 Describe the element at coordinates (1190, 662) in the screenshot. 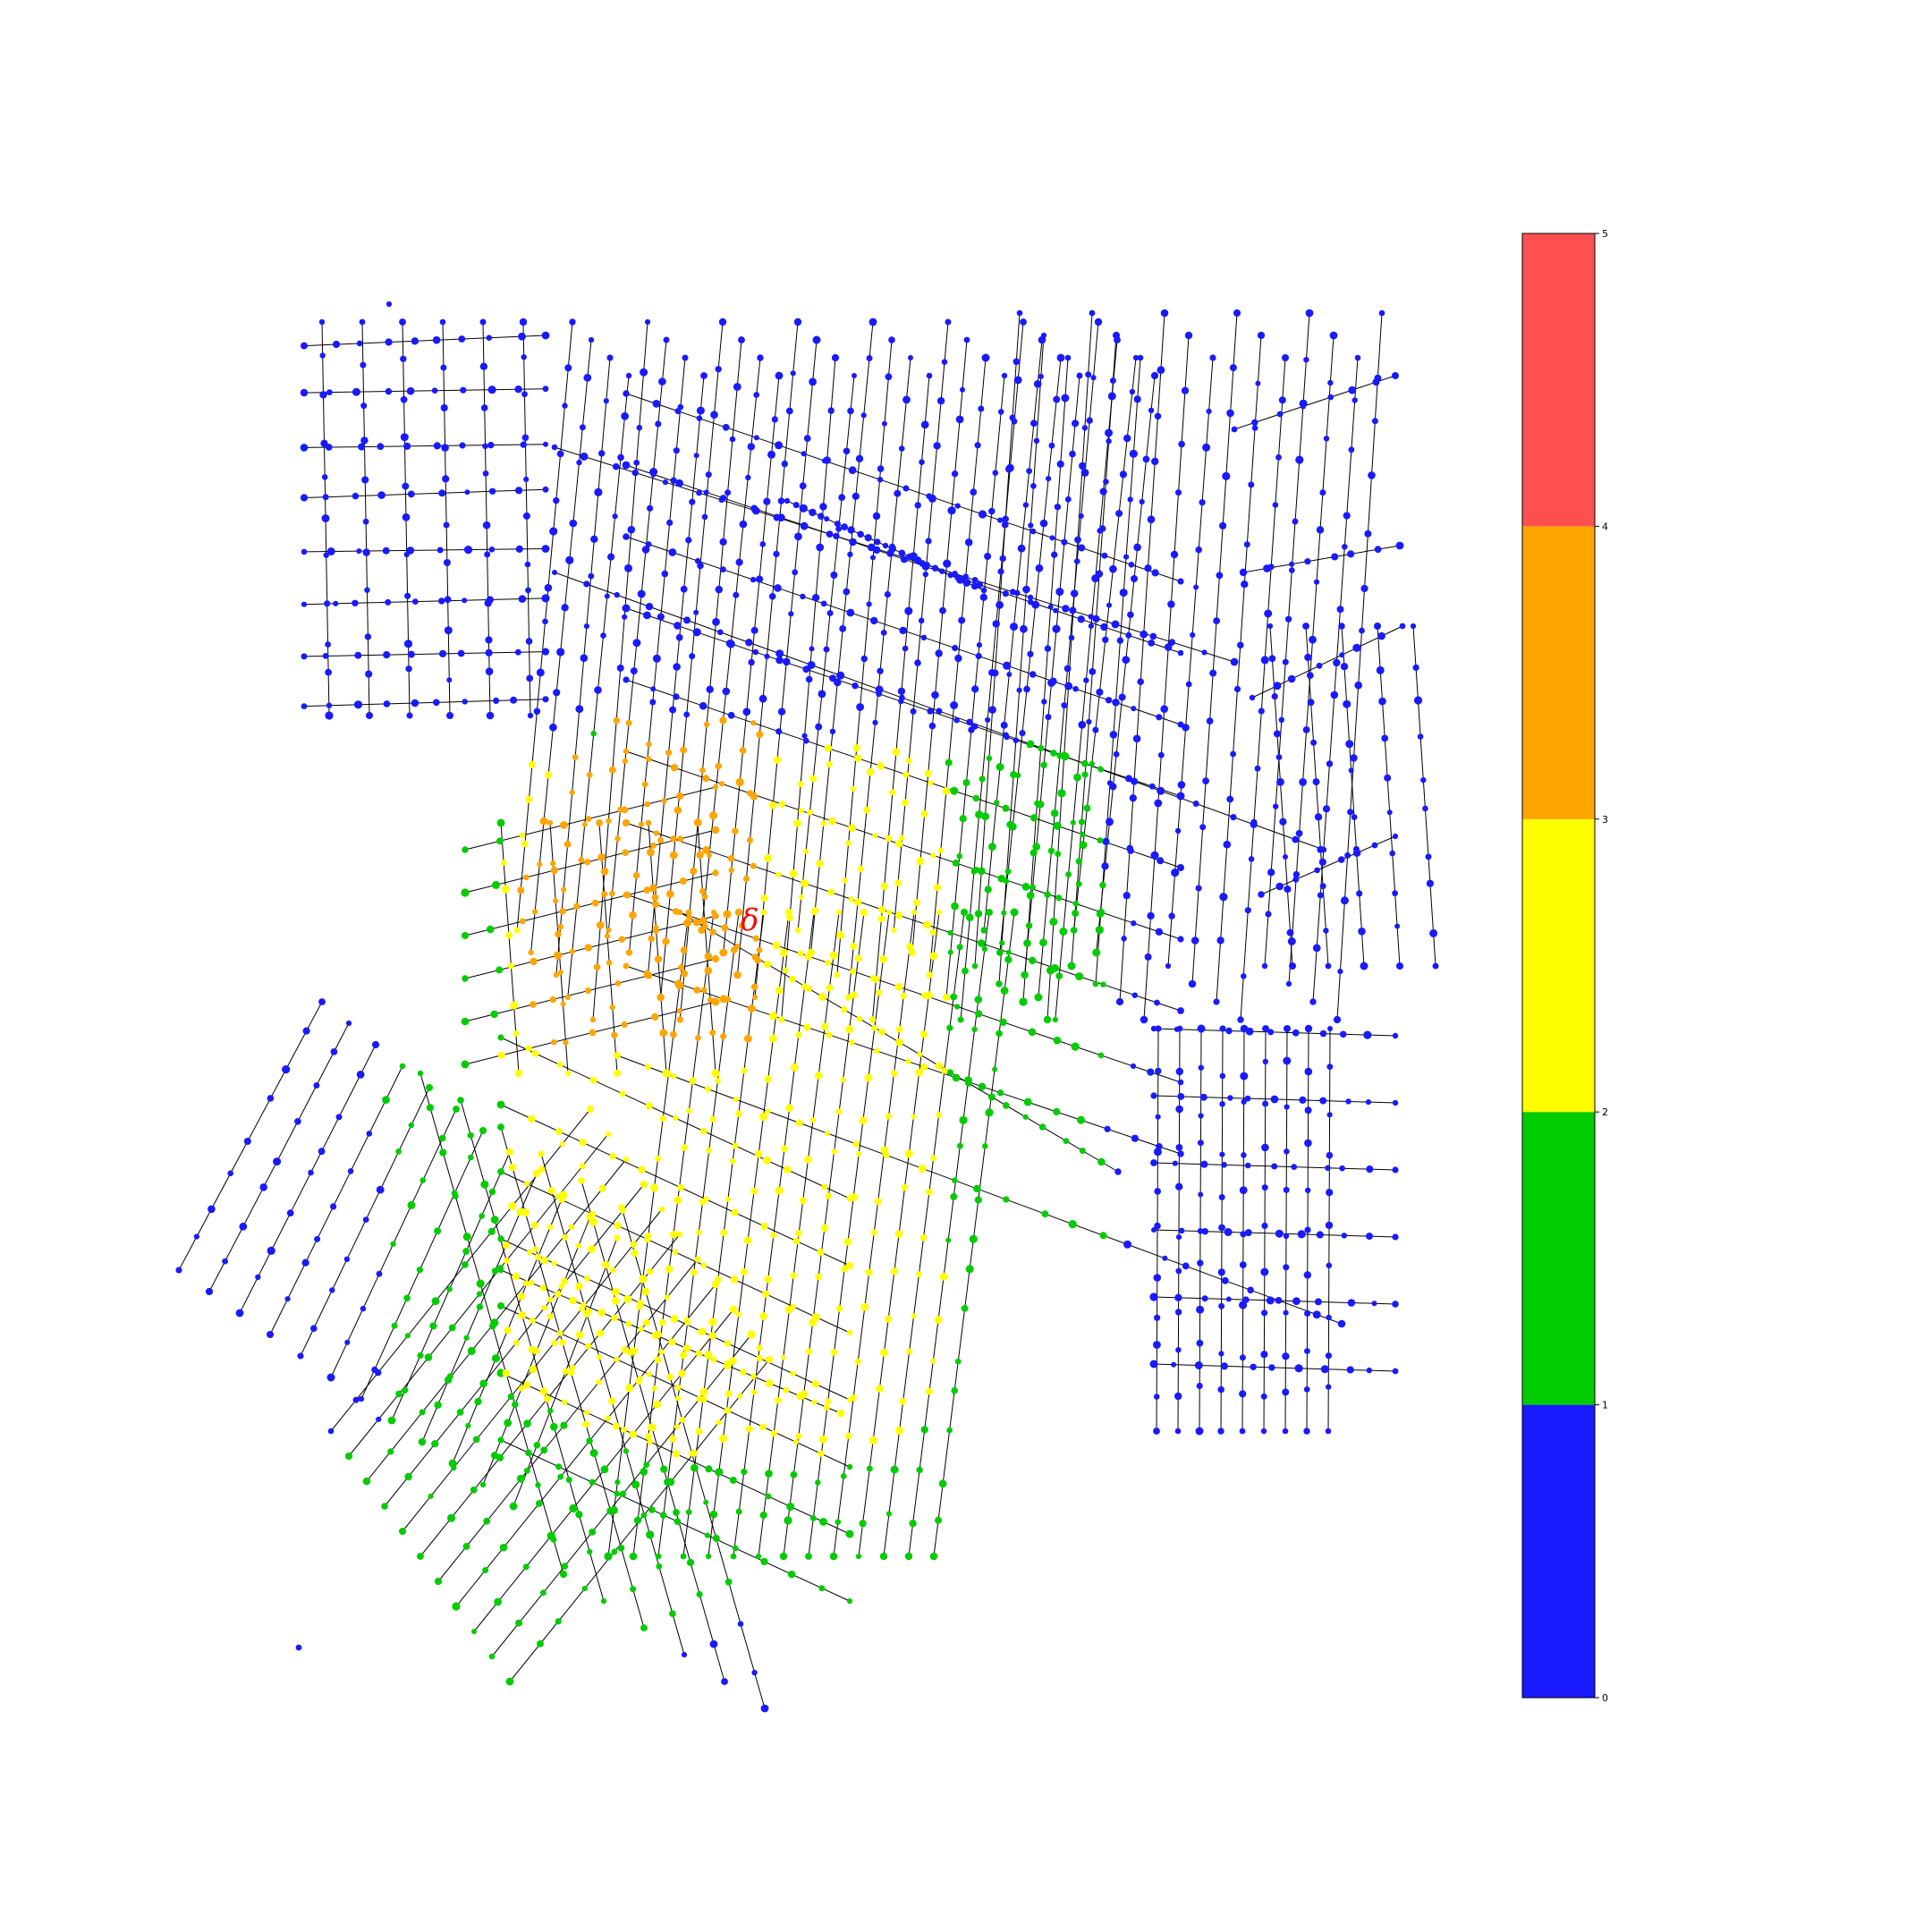

I see `network-edge` at that location.